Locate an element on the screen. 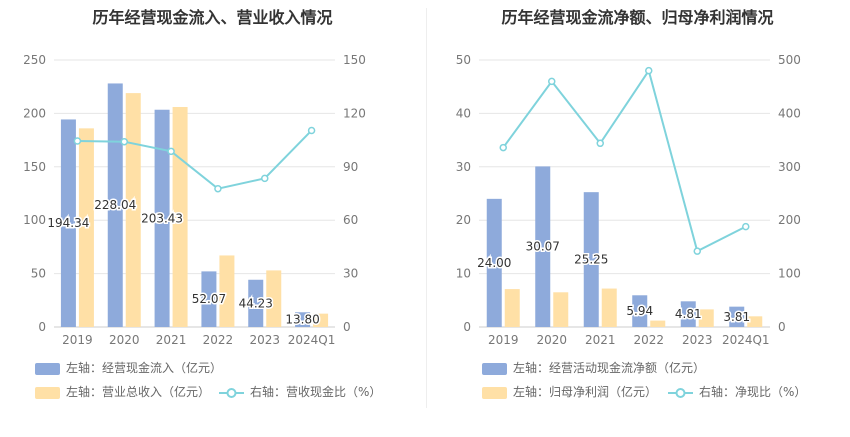 The width and height of the screenshot is (850, 437). data-label: 228.04 is located at coordinates (115, 205).